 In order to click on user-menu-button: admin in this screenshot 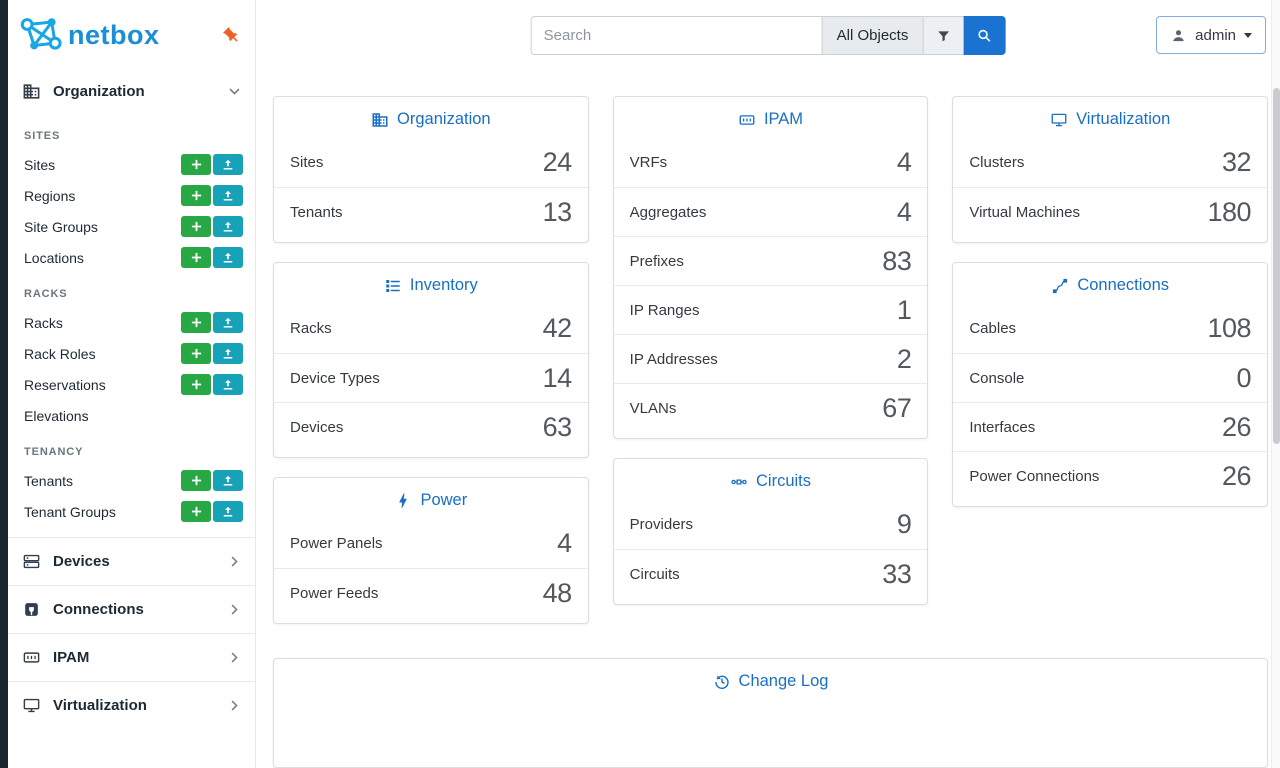, I will do `click(1211, 35)`.